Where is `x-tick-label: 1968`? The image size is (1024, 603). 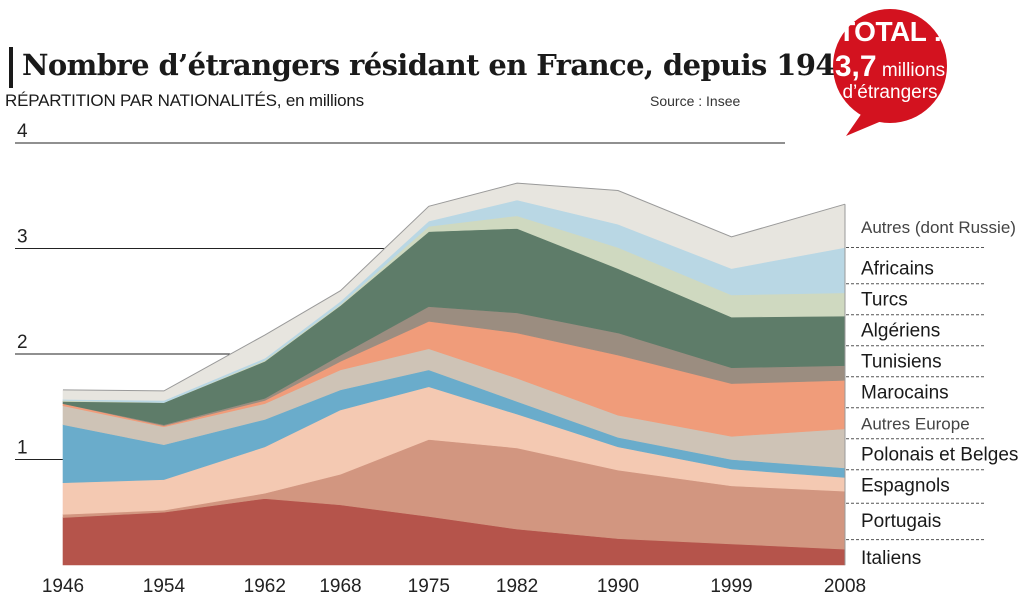 x-tick-label: 1968 is located at coordinates (340, 586).